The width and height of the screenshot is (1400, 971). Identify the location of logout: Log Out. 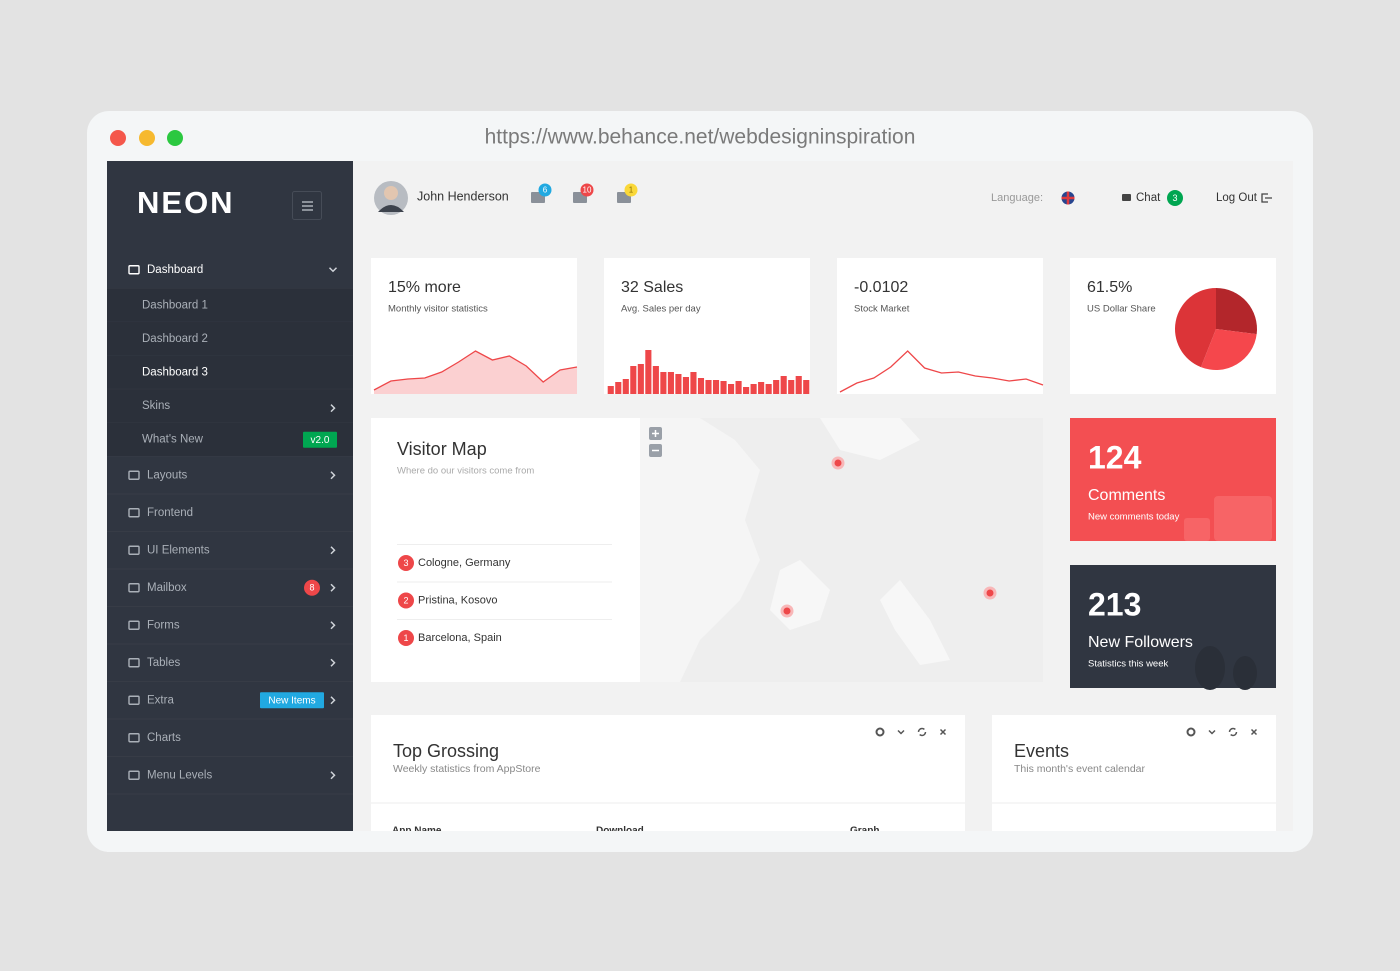
(1237, 198).